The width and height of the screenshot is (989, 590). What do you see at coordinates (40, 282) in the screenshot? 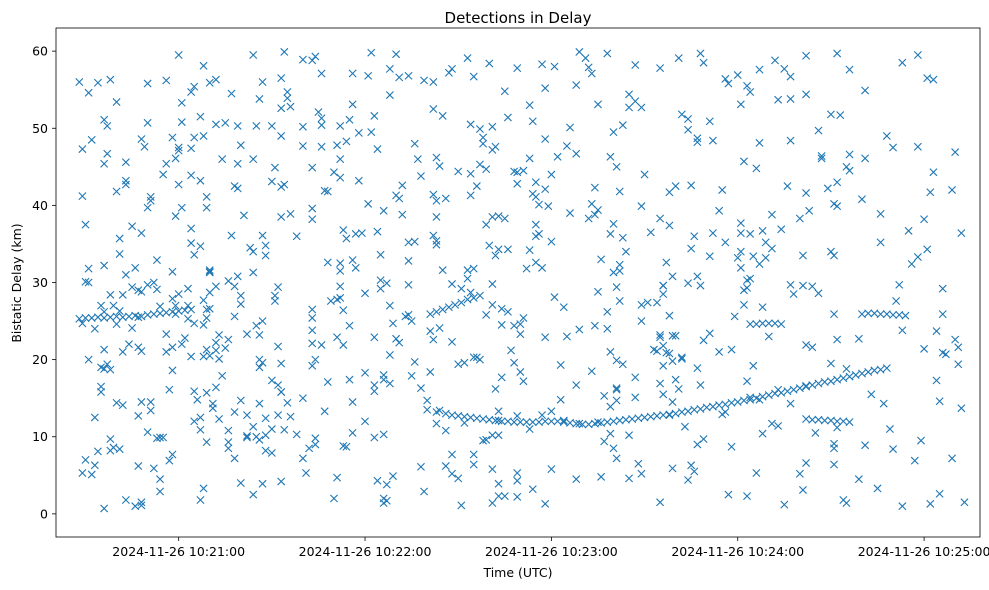
I see `y-tick-label: 30` at bounding box center [40, 282].